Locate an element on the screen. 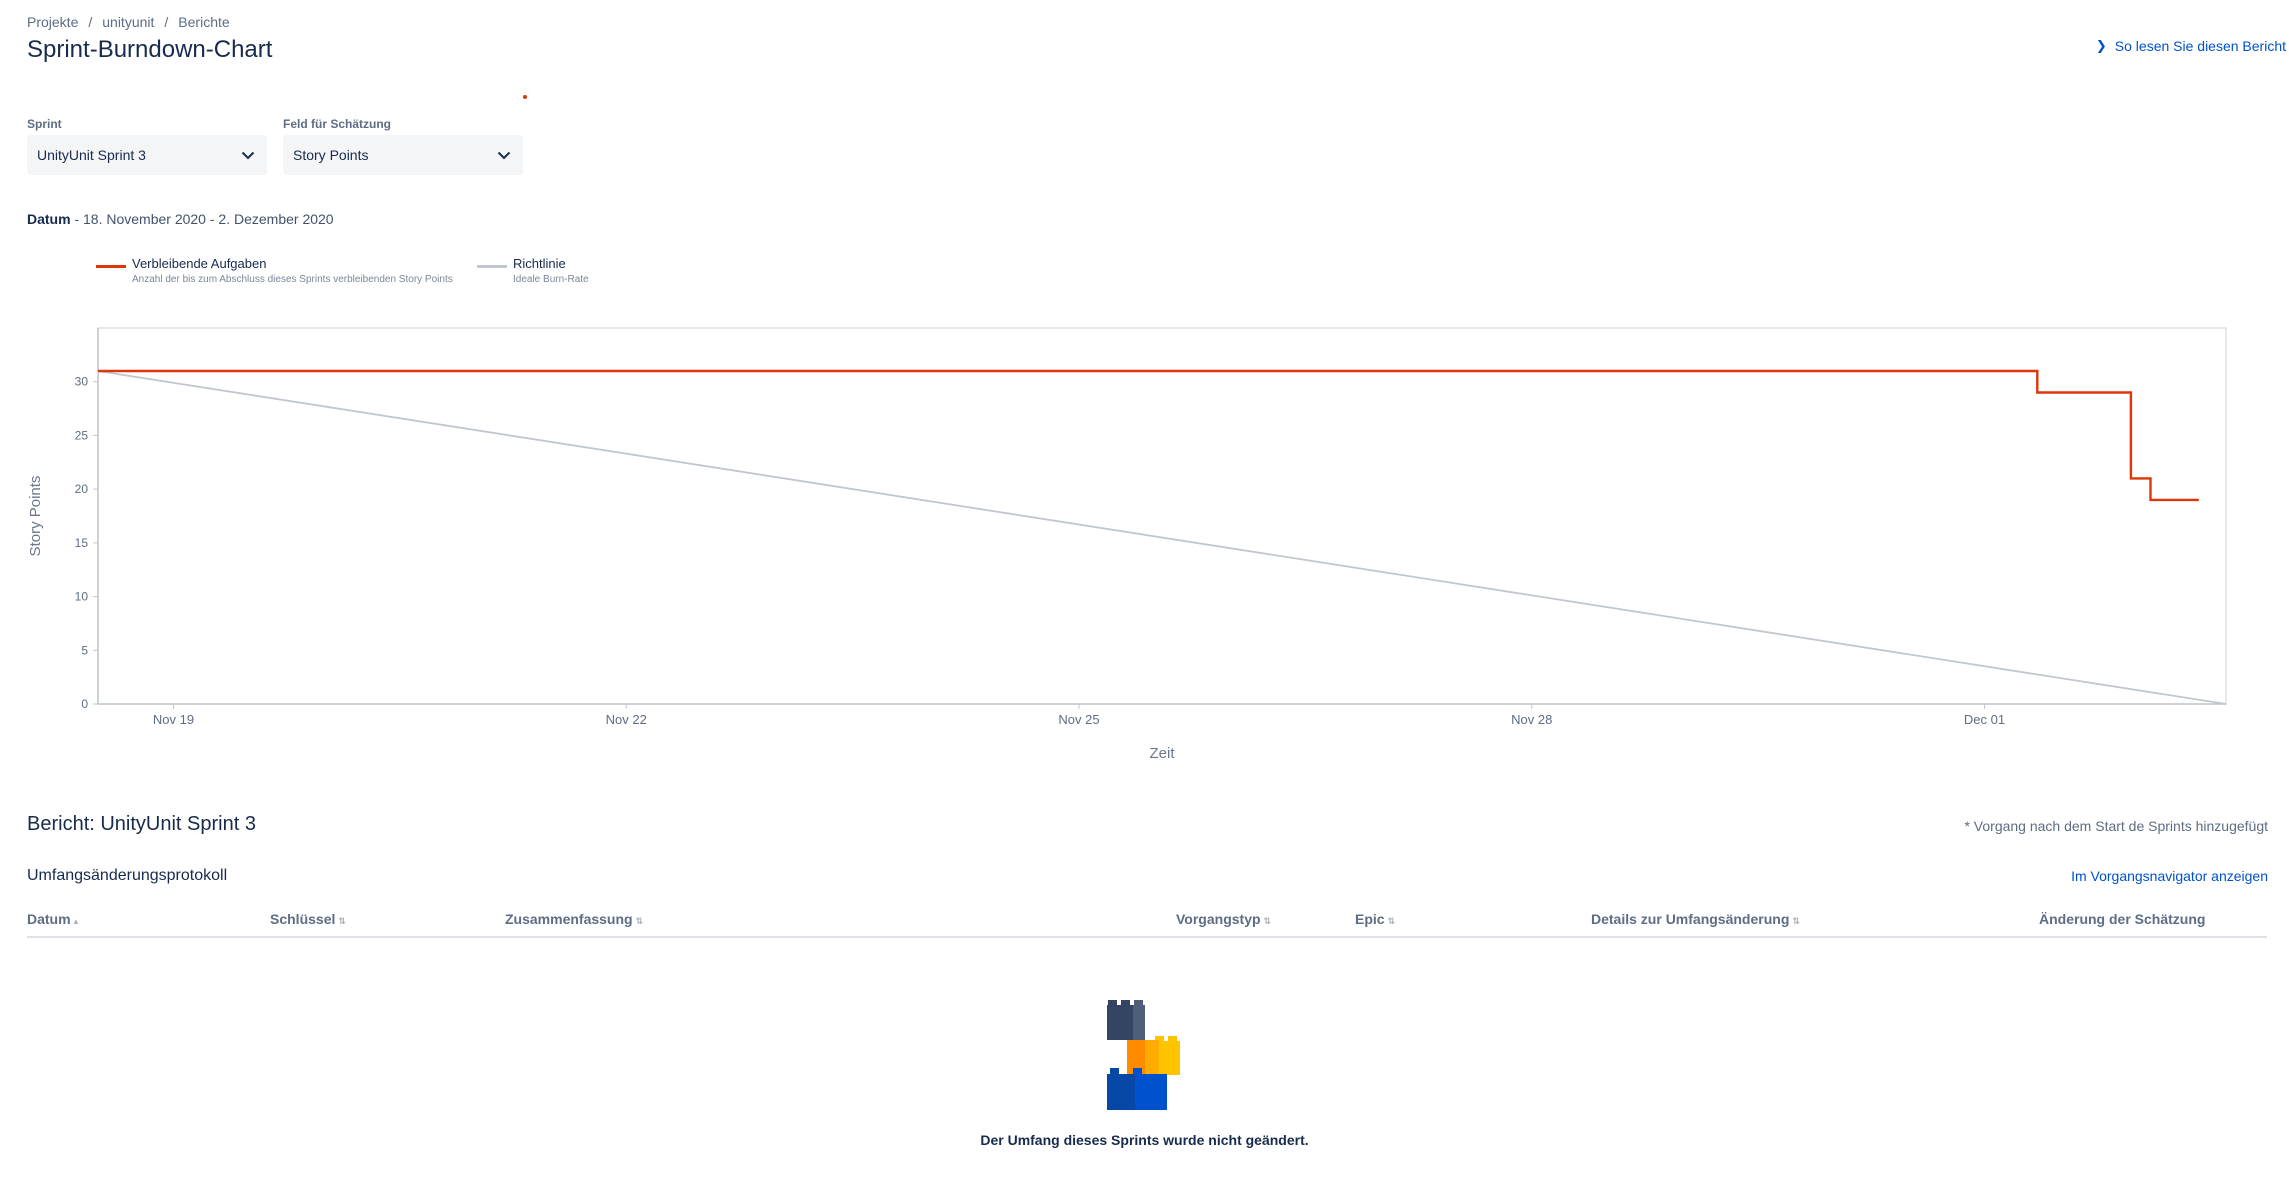 The width and height of the screenshot is (2289, 1184). y-tick-label: 25 is located at coordinates (82, 435).